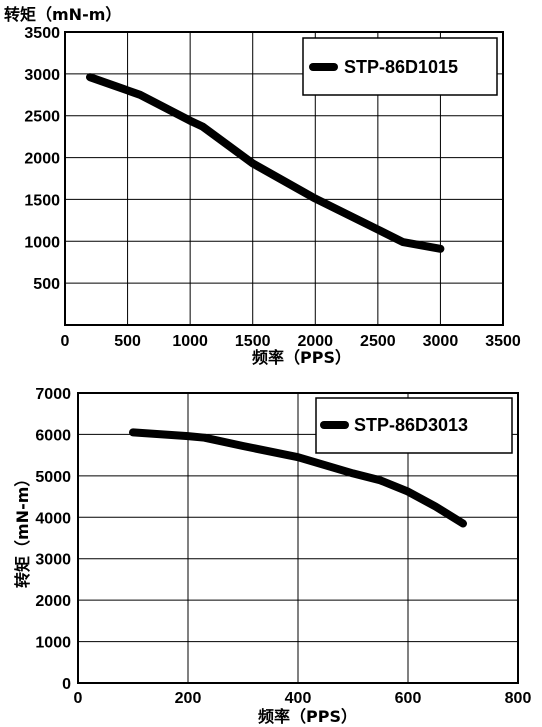 The image size is (542, 727). I want to click on legend-box, so click(400, 66).